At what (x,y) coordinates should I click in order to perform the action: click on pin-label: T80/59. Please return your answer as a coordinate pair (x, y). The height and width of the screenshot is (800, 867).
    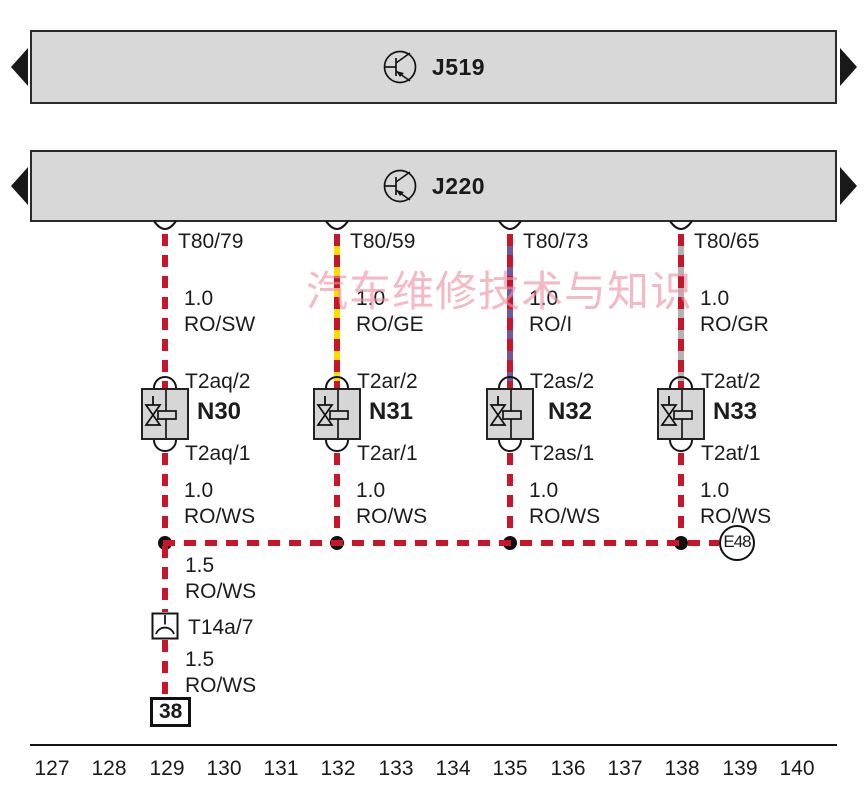
    Looking at the image, I should click on (383, 241).